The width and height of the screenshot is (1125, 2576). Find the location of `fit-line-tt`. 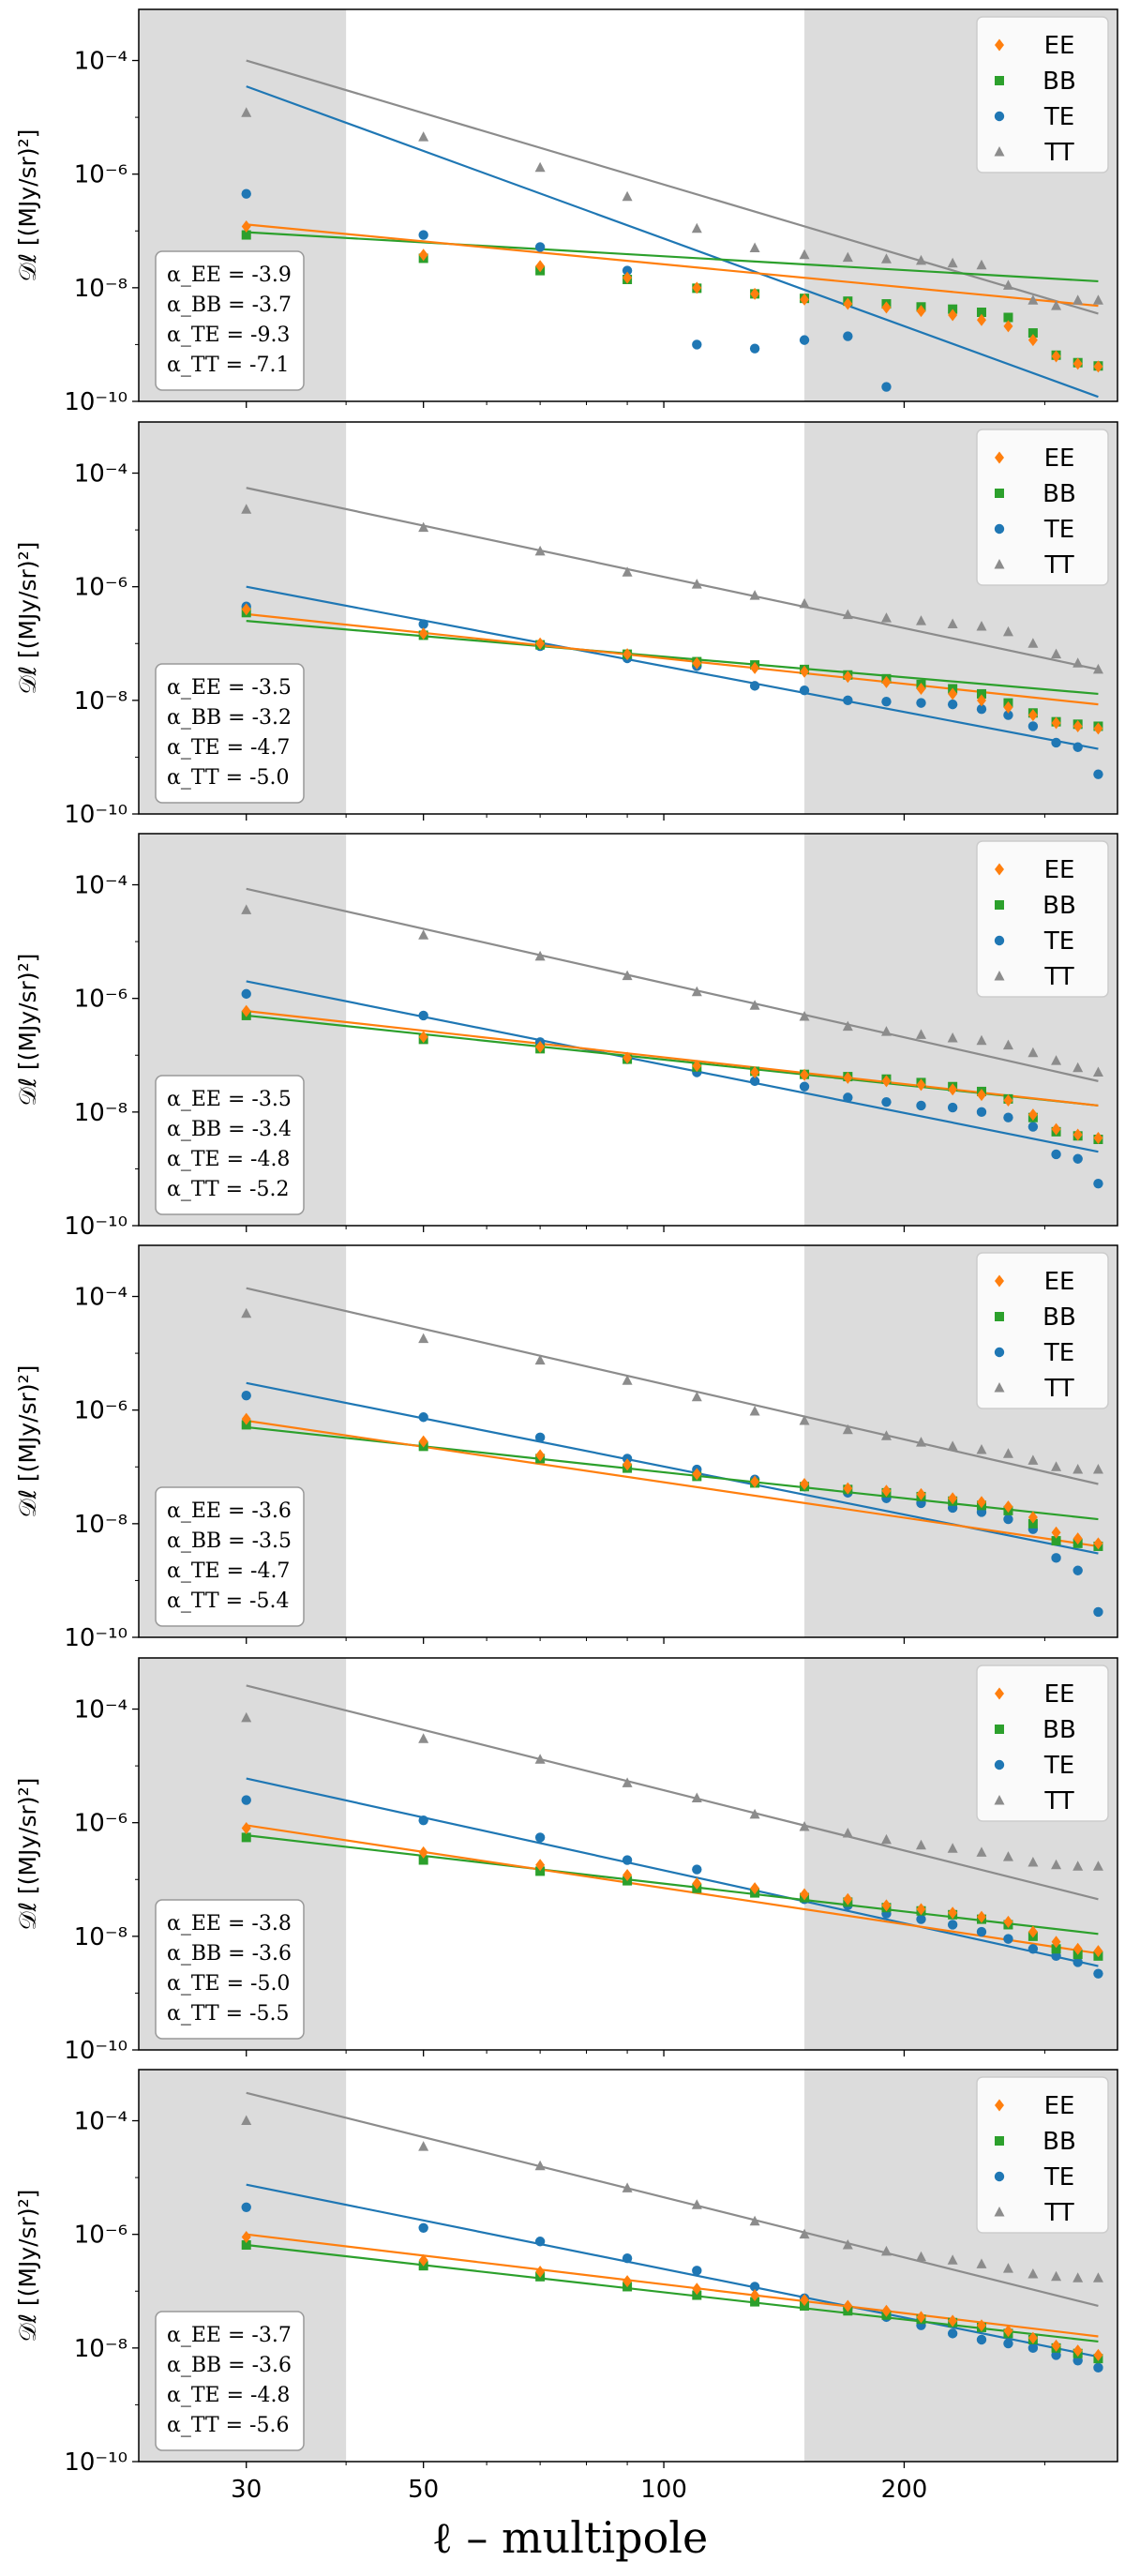

fit-line-tt is located at coordinates (672, 187).